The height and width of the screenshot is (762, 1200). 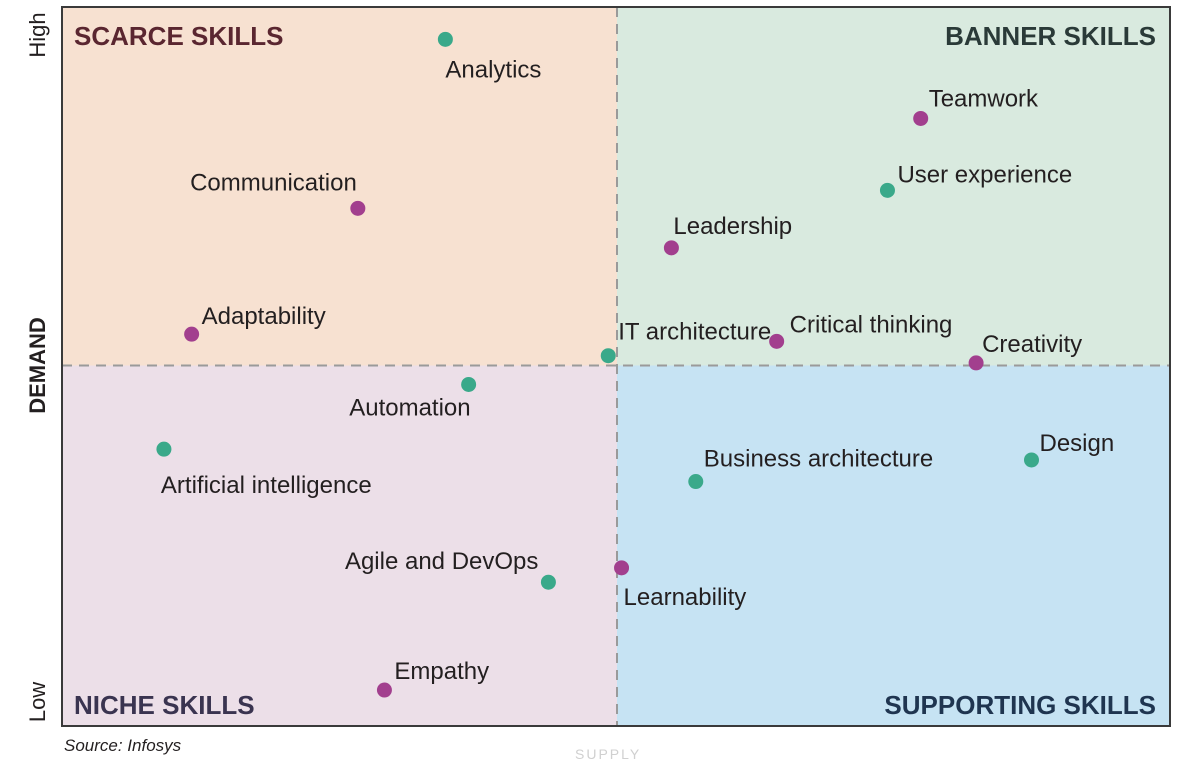 What do you see at coordinates (1050, 36) in the screenshot?
I see `quadrant-label-banner: BANNER SKILLS` at bounding box center [1050, 36].